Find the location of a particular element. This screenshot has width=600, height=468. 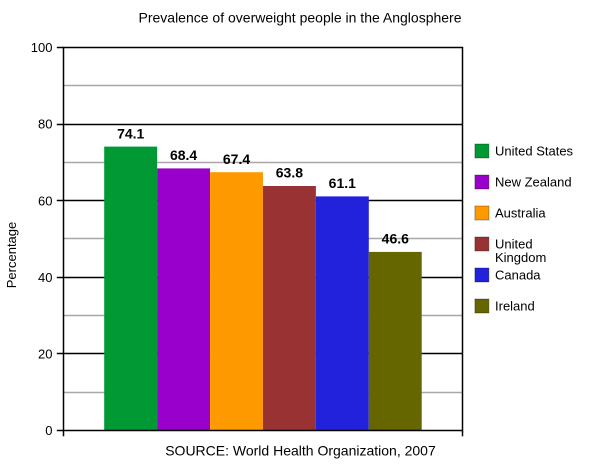

svg-text: United is located at coordinates (514, 244).